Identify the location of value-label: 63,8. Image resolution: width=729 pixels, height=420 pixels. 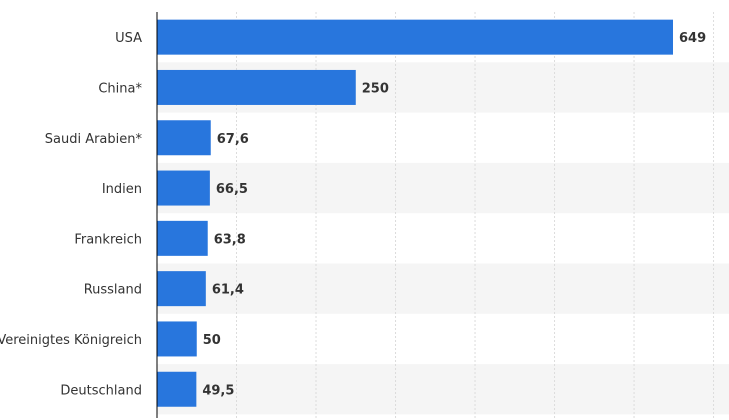
(230, 239).